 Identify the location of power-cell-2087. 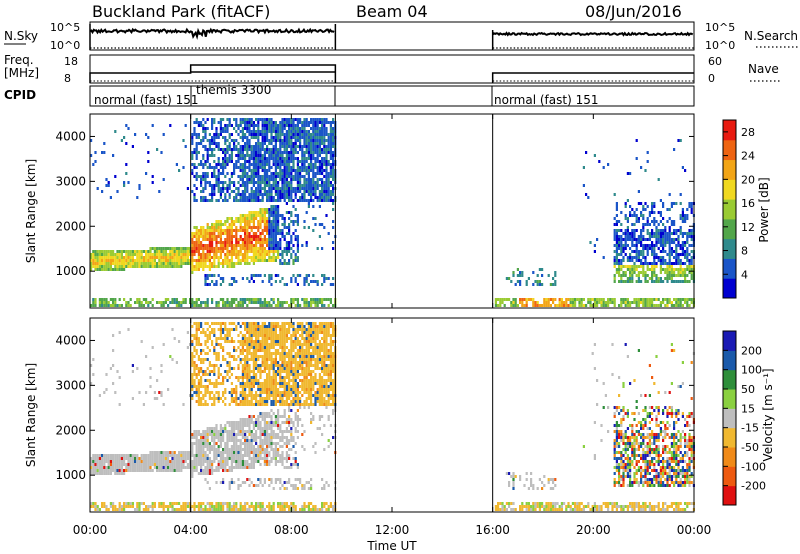
(291, 155).